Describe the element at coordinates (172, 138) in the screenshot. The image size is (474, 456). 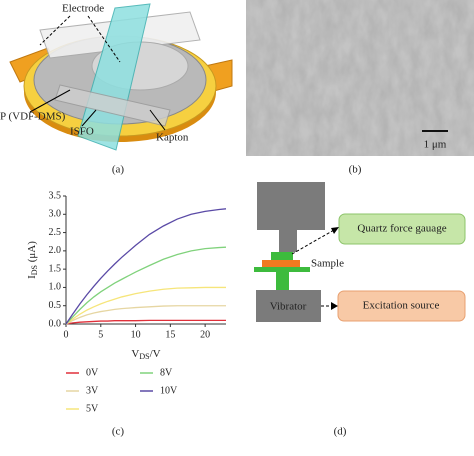
I see `label: Kapton` at that location.